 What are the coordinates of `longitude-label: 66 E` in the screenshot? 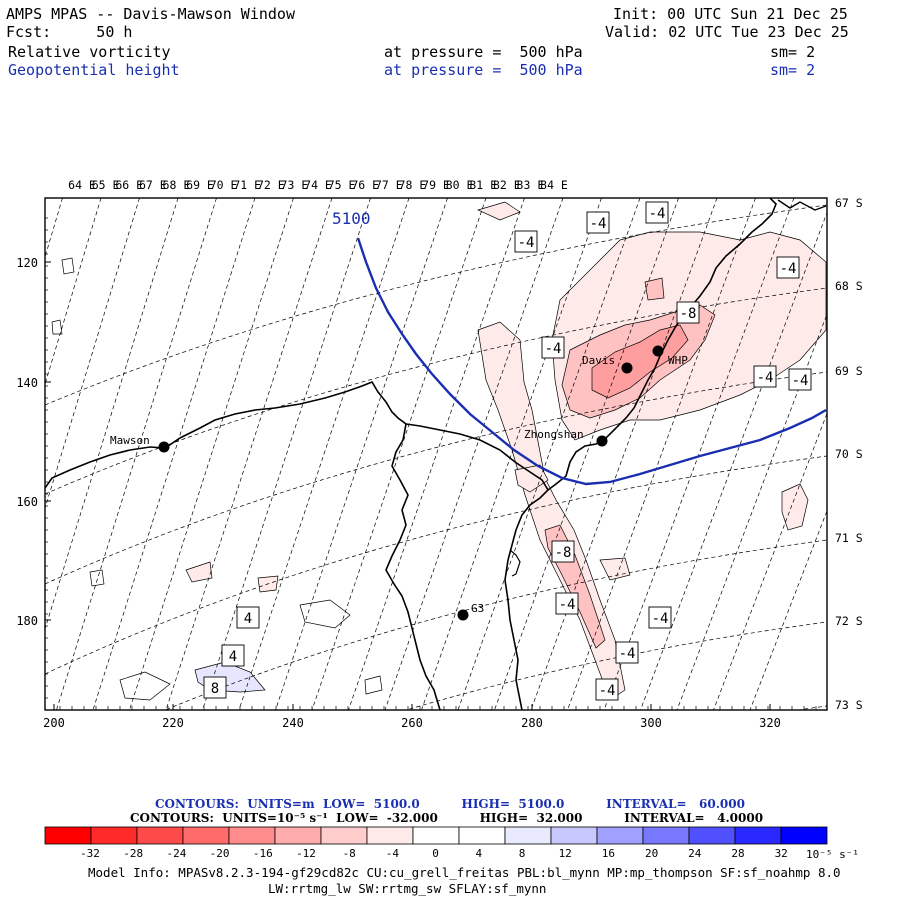 It's located at (129, 185).